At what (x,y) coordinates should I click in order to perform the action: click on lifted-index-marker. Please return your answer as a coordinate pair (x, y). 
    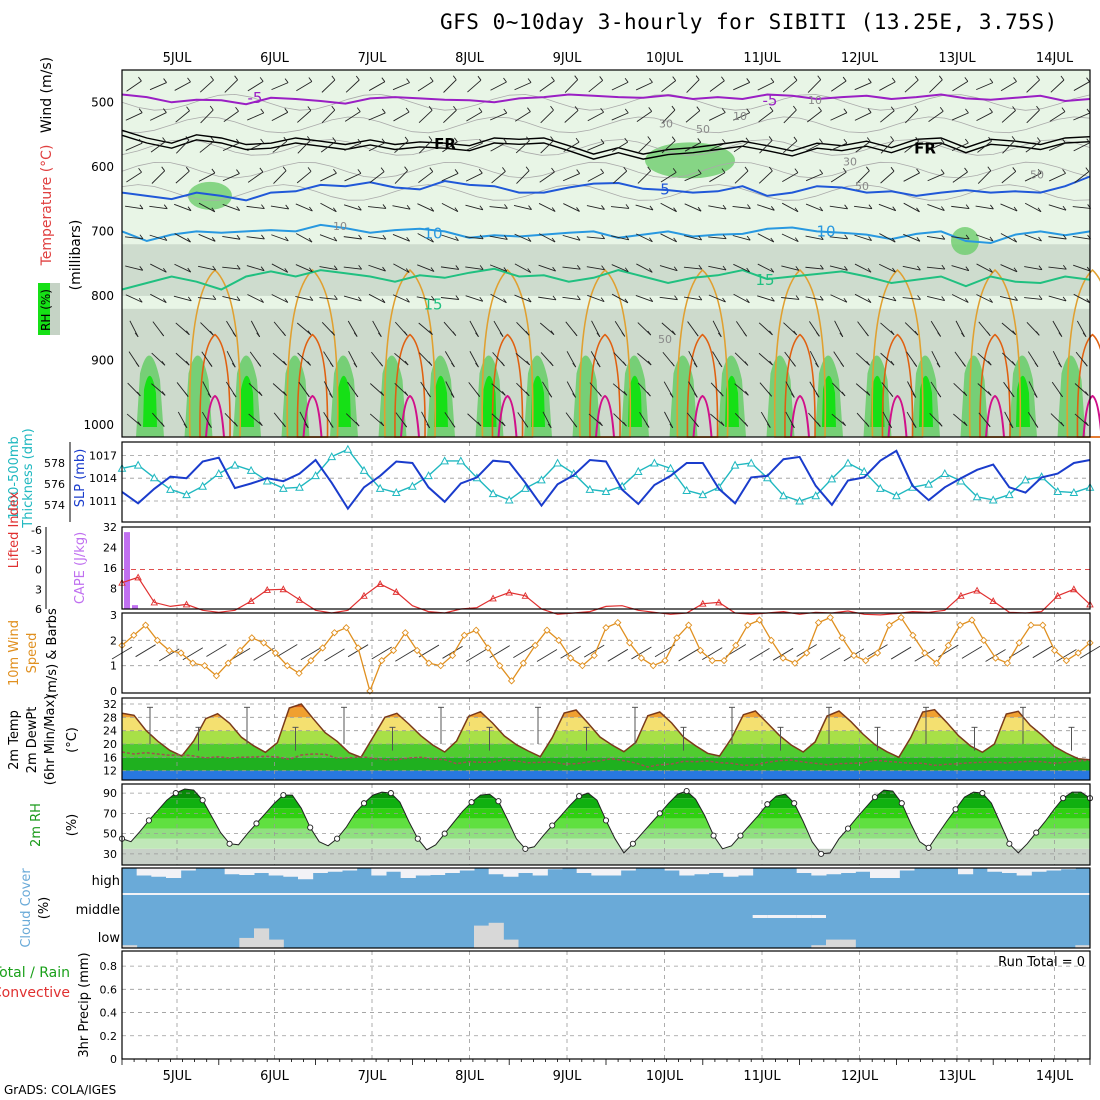
    Looking at the image, I should click on (525, 595).